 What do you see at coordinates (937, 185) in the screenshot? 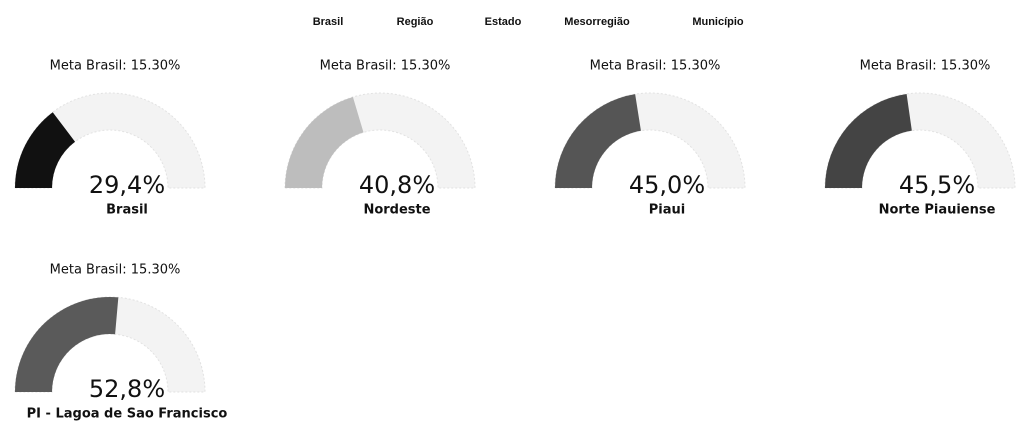
I see `gauge-value: 45,5%` at bounding box center [937, 185].